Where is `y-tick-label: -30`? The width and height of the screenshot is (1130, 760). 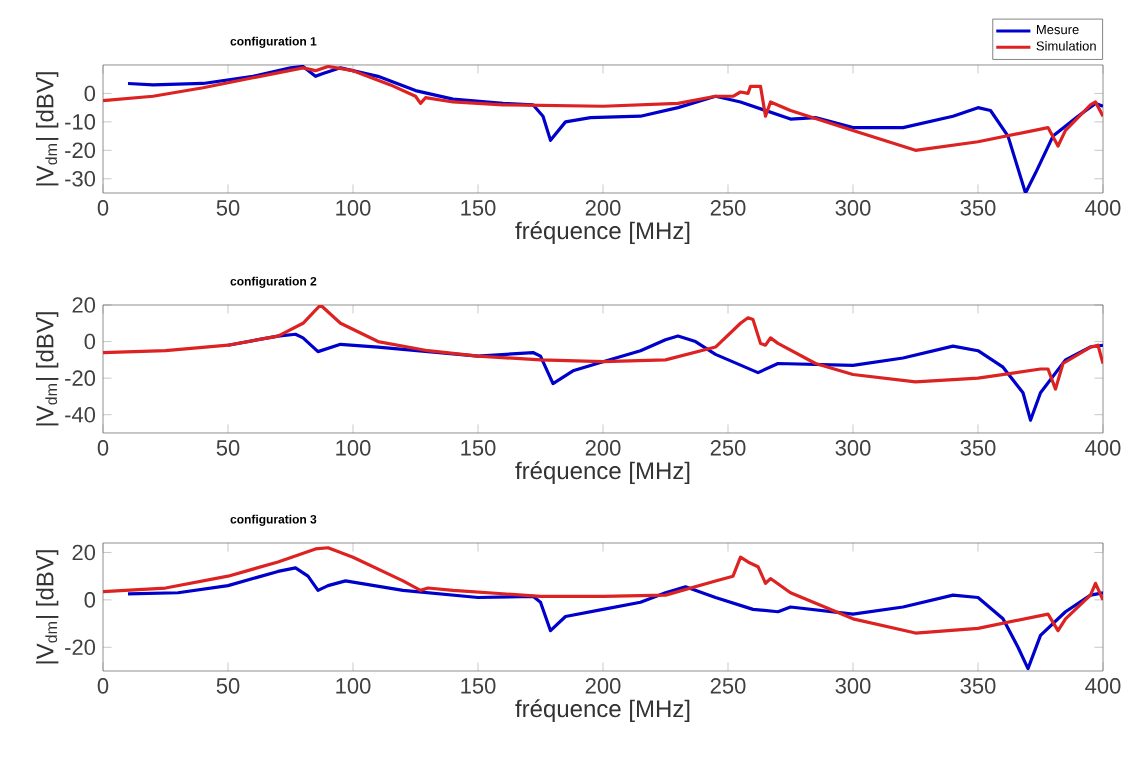 y-tick-label: -30 is located at coordinates (80, 179).